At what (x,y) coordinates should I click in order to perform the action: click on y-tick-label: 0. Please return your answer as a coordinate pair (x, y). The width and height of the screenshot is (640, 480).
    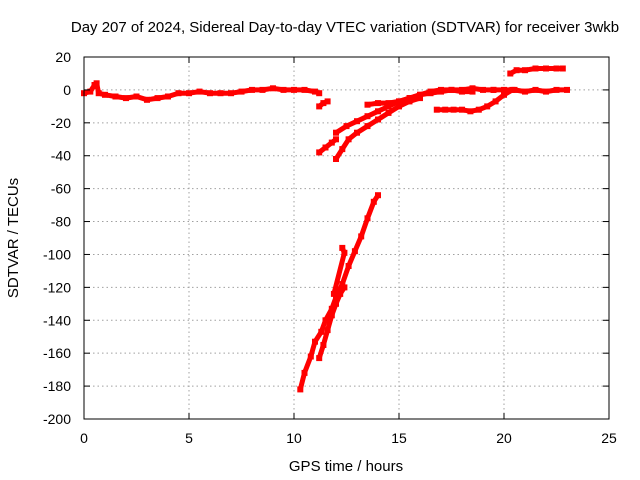
    Looking at the image, I should click on (67, 90).